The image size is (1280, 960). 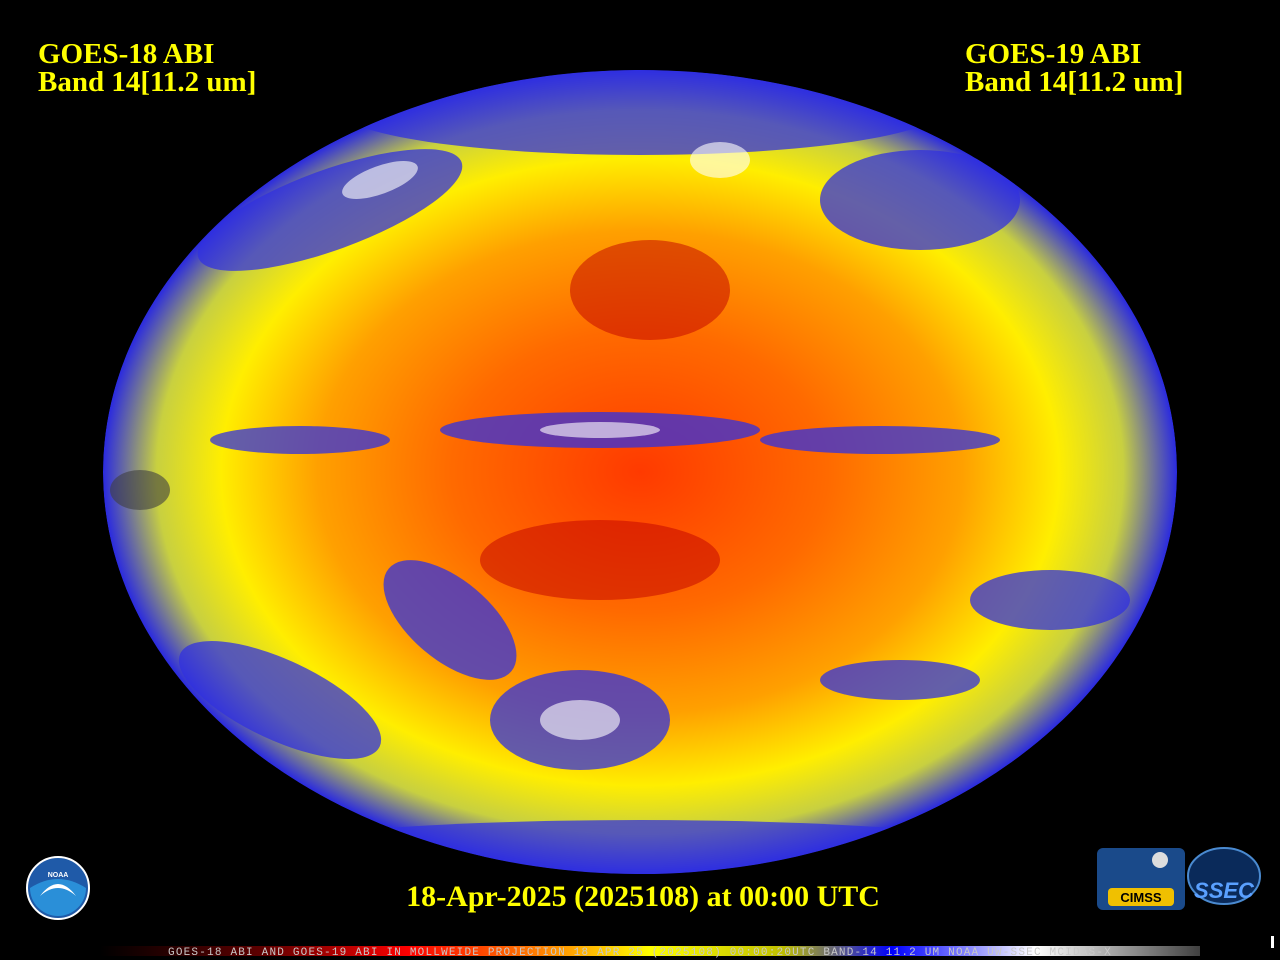 I want to click on noaa-logo: NOAA, so click(x=58, y=888).